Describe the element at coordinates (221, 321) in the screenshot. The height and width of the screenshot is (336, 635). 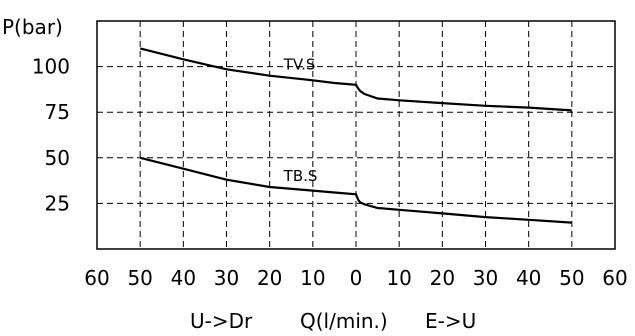
I see `x-axis-title-left: U->Dr` at that location.